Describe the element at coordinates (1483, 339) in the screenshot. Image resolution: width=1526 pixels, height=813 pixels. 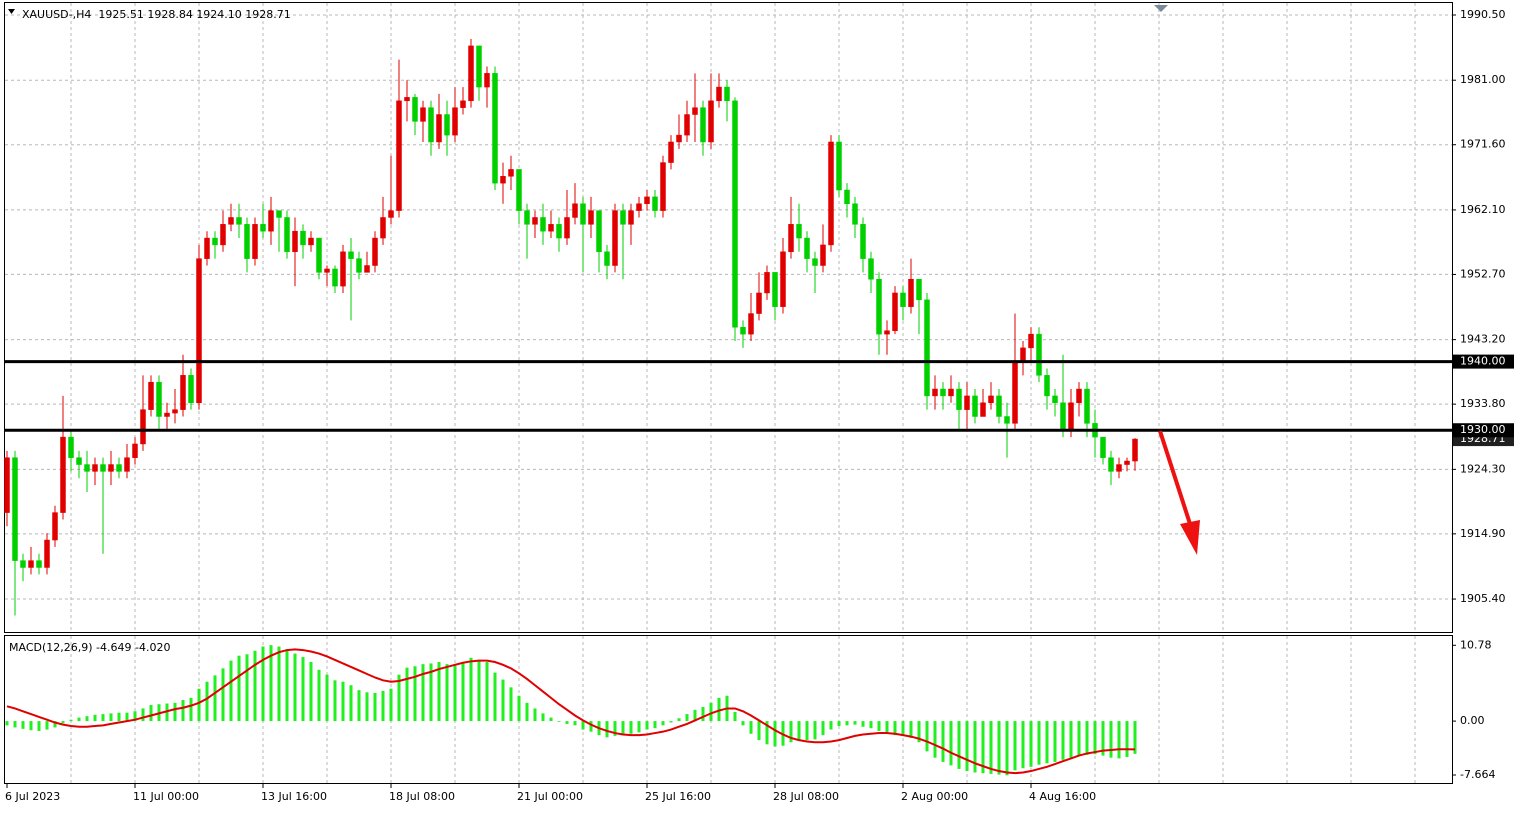
I see `y-tick-label: 1943.20` at that location.